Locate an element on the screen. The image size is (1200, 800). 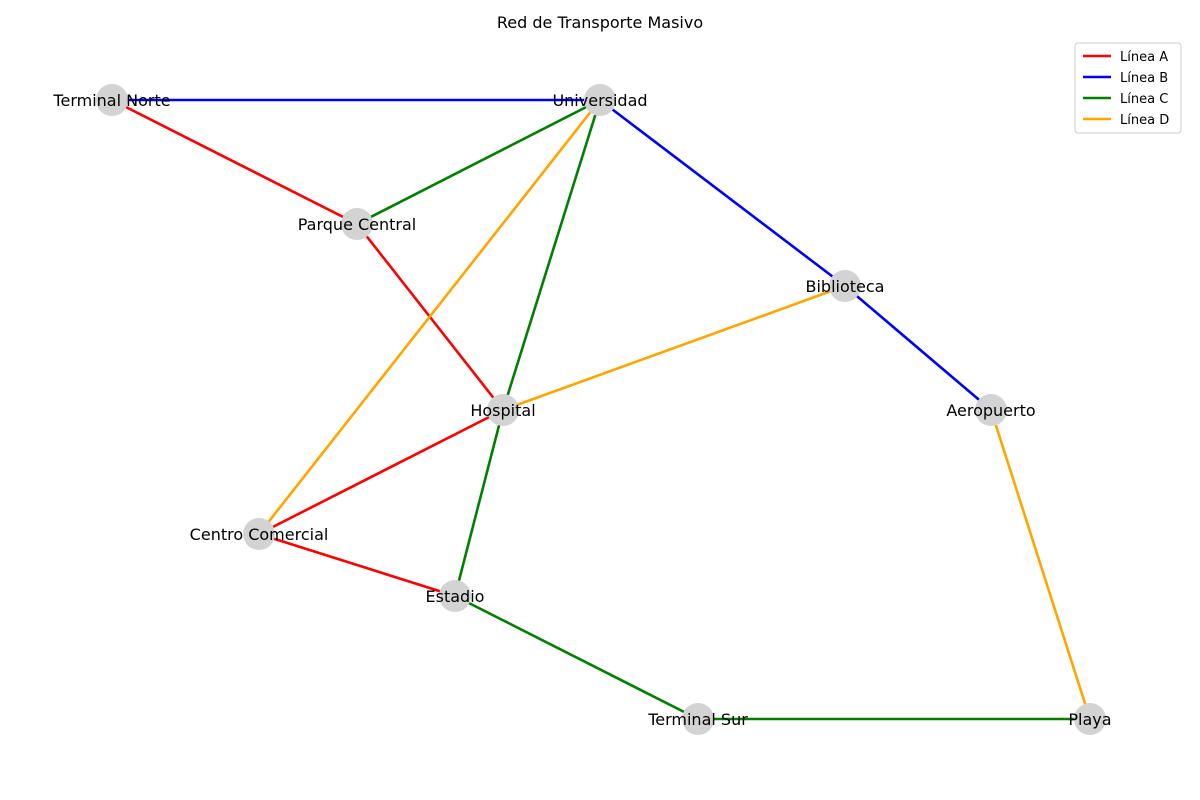
station-label-estadio: Estadio is located at coordinates (455, 596).